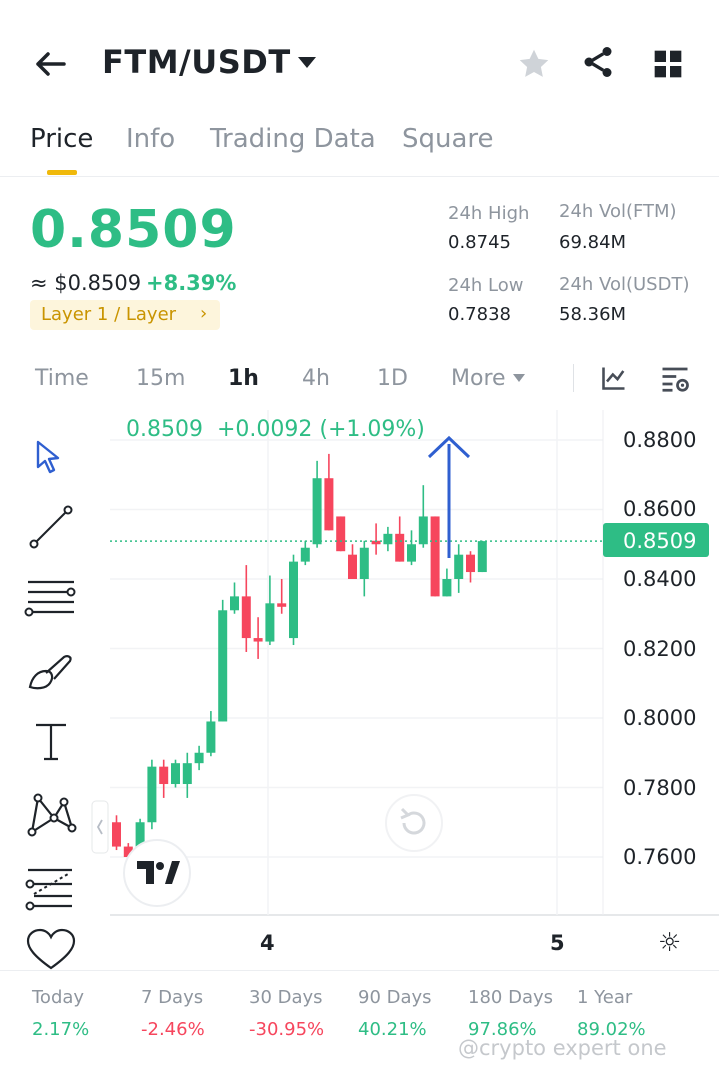 This screenshot has height=1069, width=719. I want to click on chart-settings-icon, so click(675, 379).